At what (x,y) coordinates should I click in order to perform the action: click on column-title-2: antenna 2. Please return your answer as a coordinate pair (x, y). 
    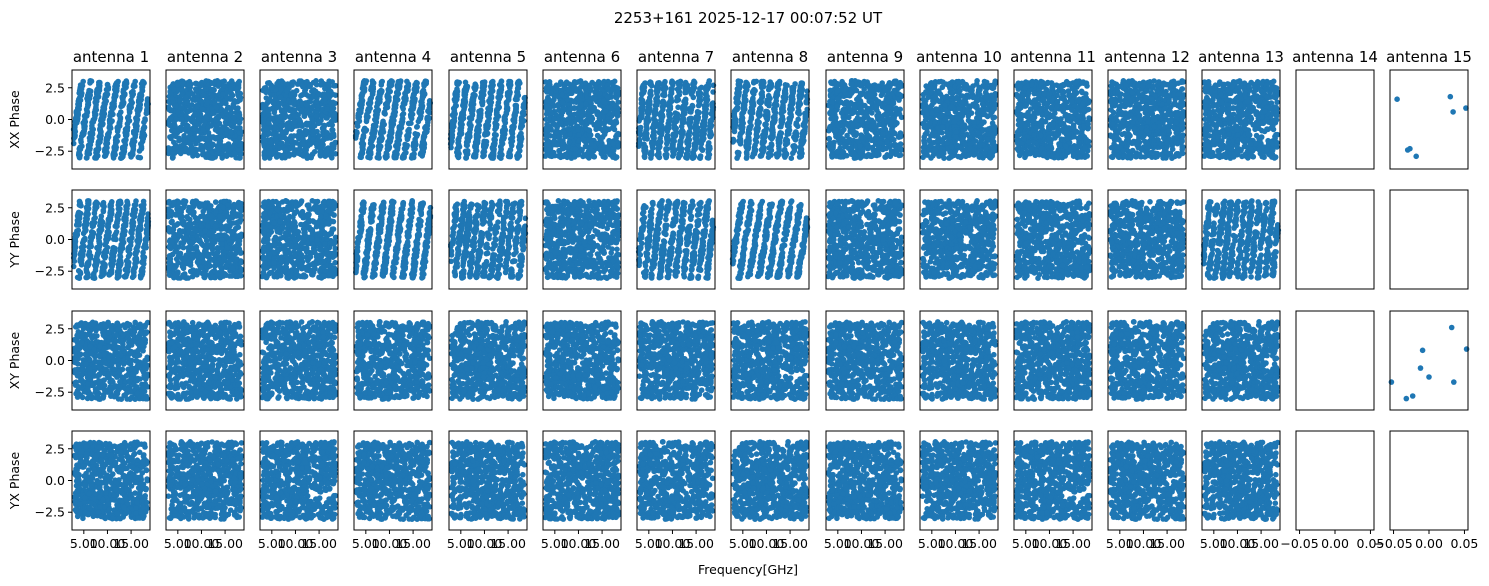
    Looking at the image, I should click on (205, 57).